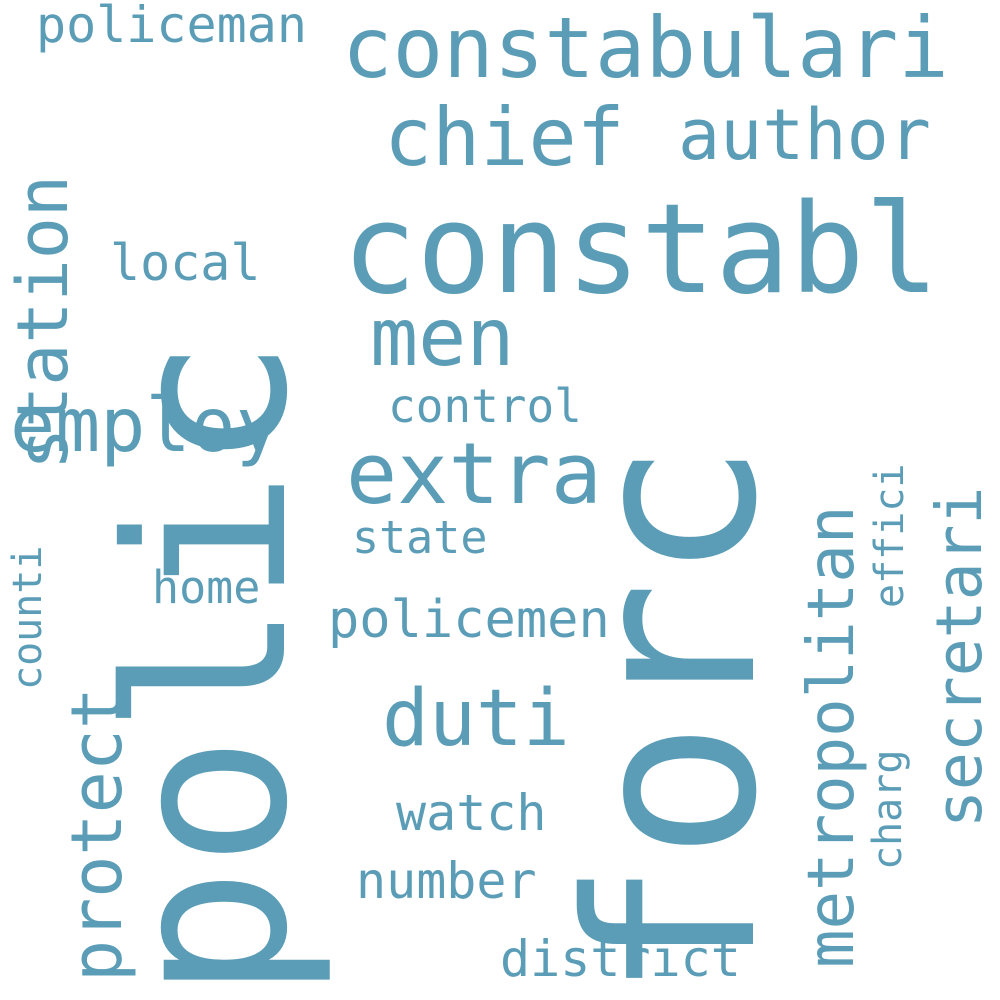  I want to click on word-constabulari: constabulari, so click(645, 48).